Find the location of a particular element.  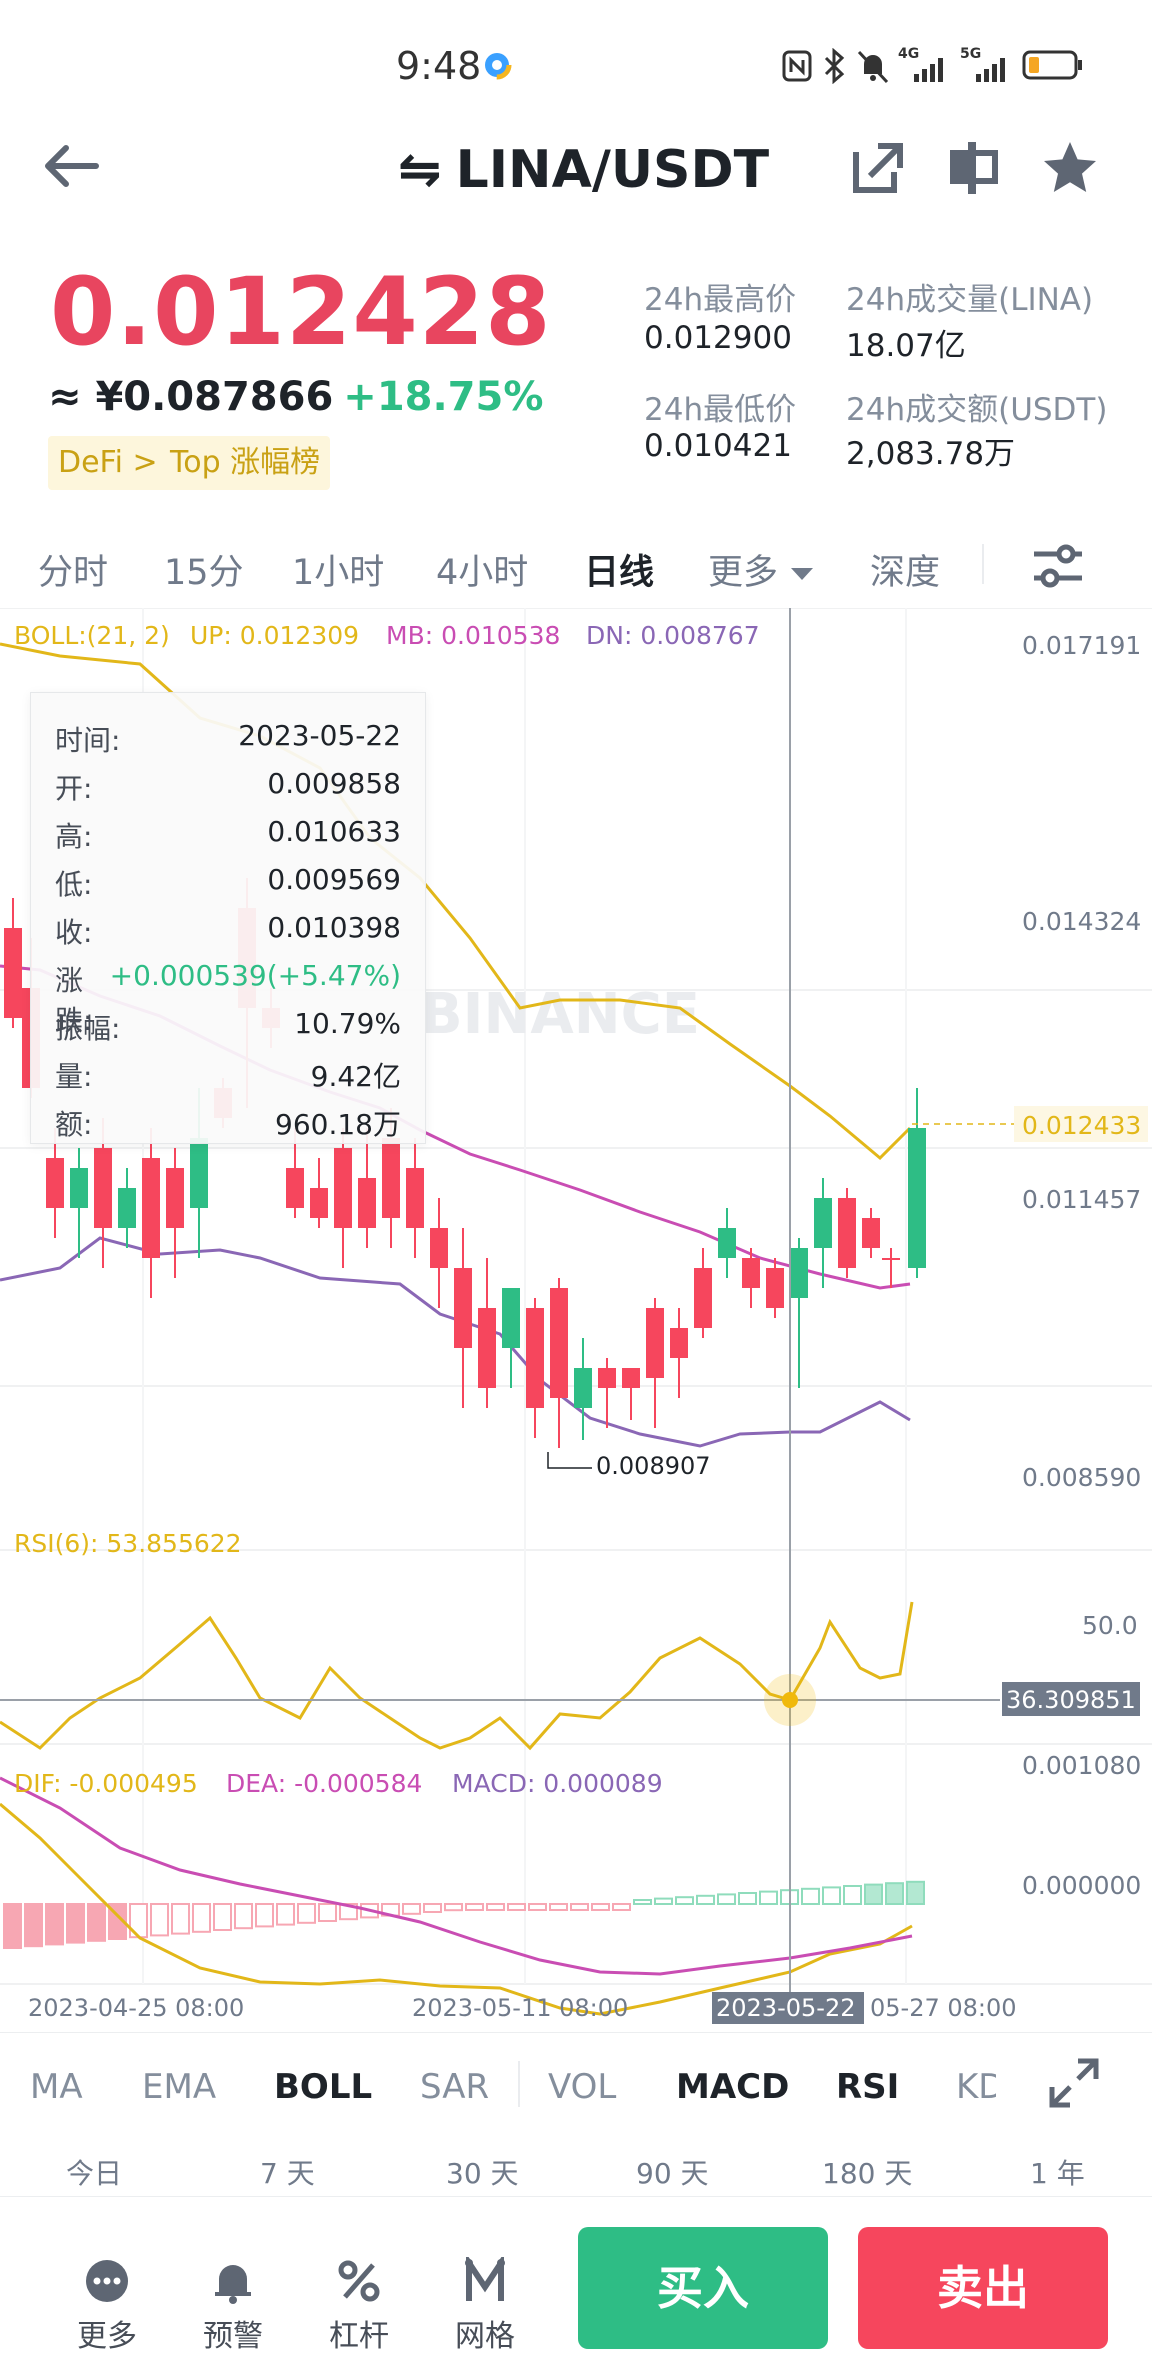

chart-settings-icon is located at coordinates (1058, 566).